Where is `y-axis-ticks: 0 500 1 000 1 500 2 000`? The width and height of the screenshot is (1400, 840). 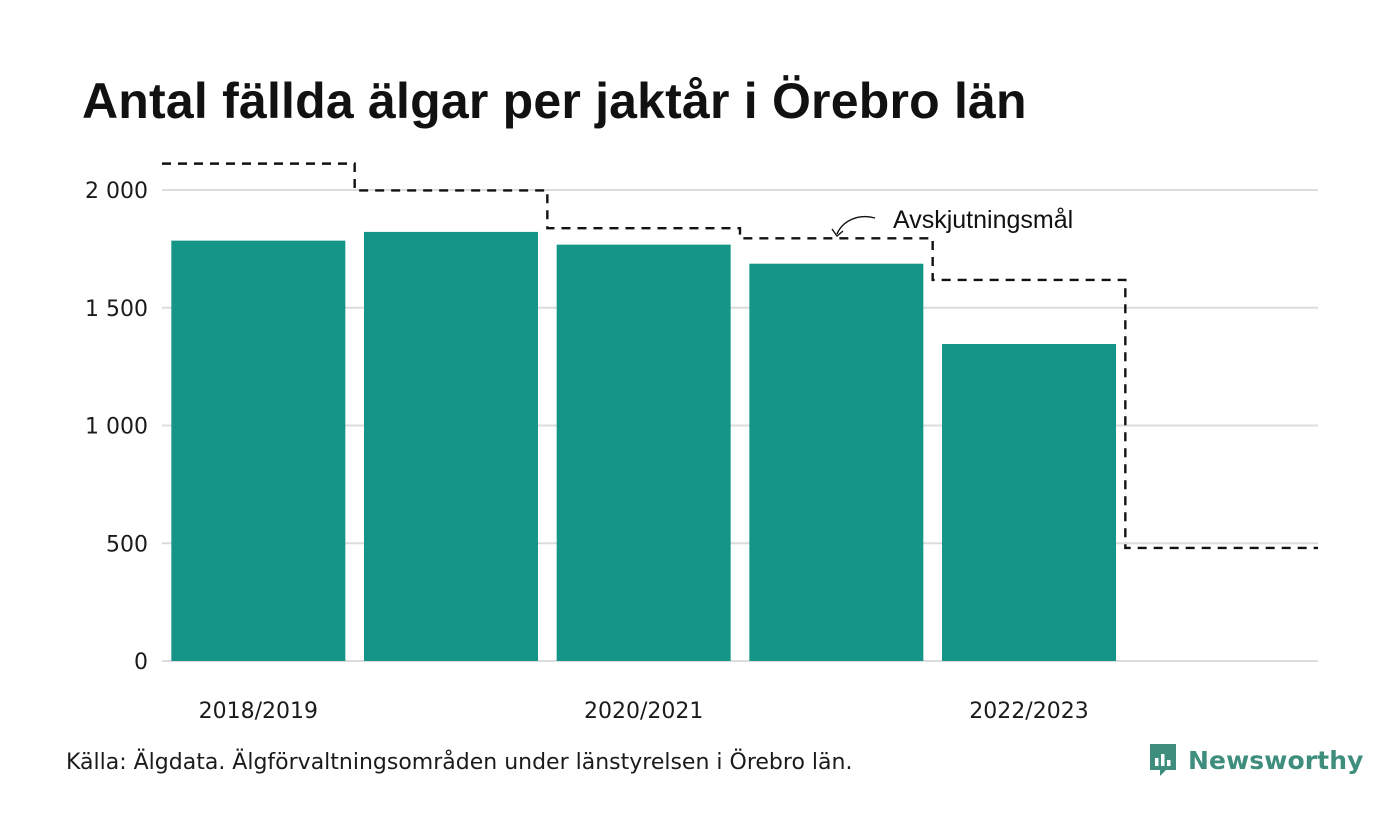
y-axis-ticks: 0 500 1 000 1 500 2 000 is located at coordinates (116, 427).